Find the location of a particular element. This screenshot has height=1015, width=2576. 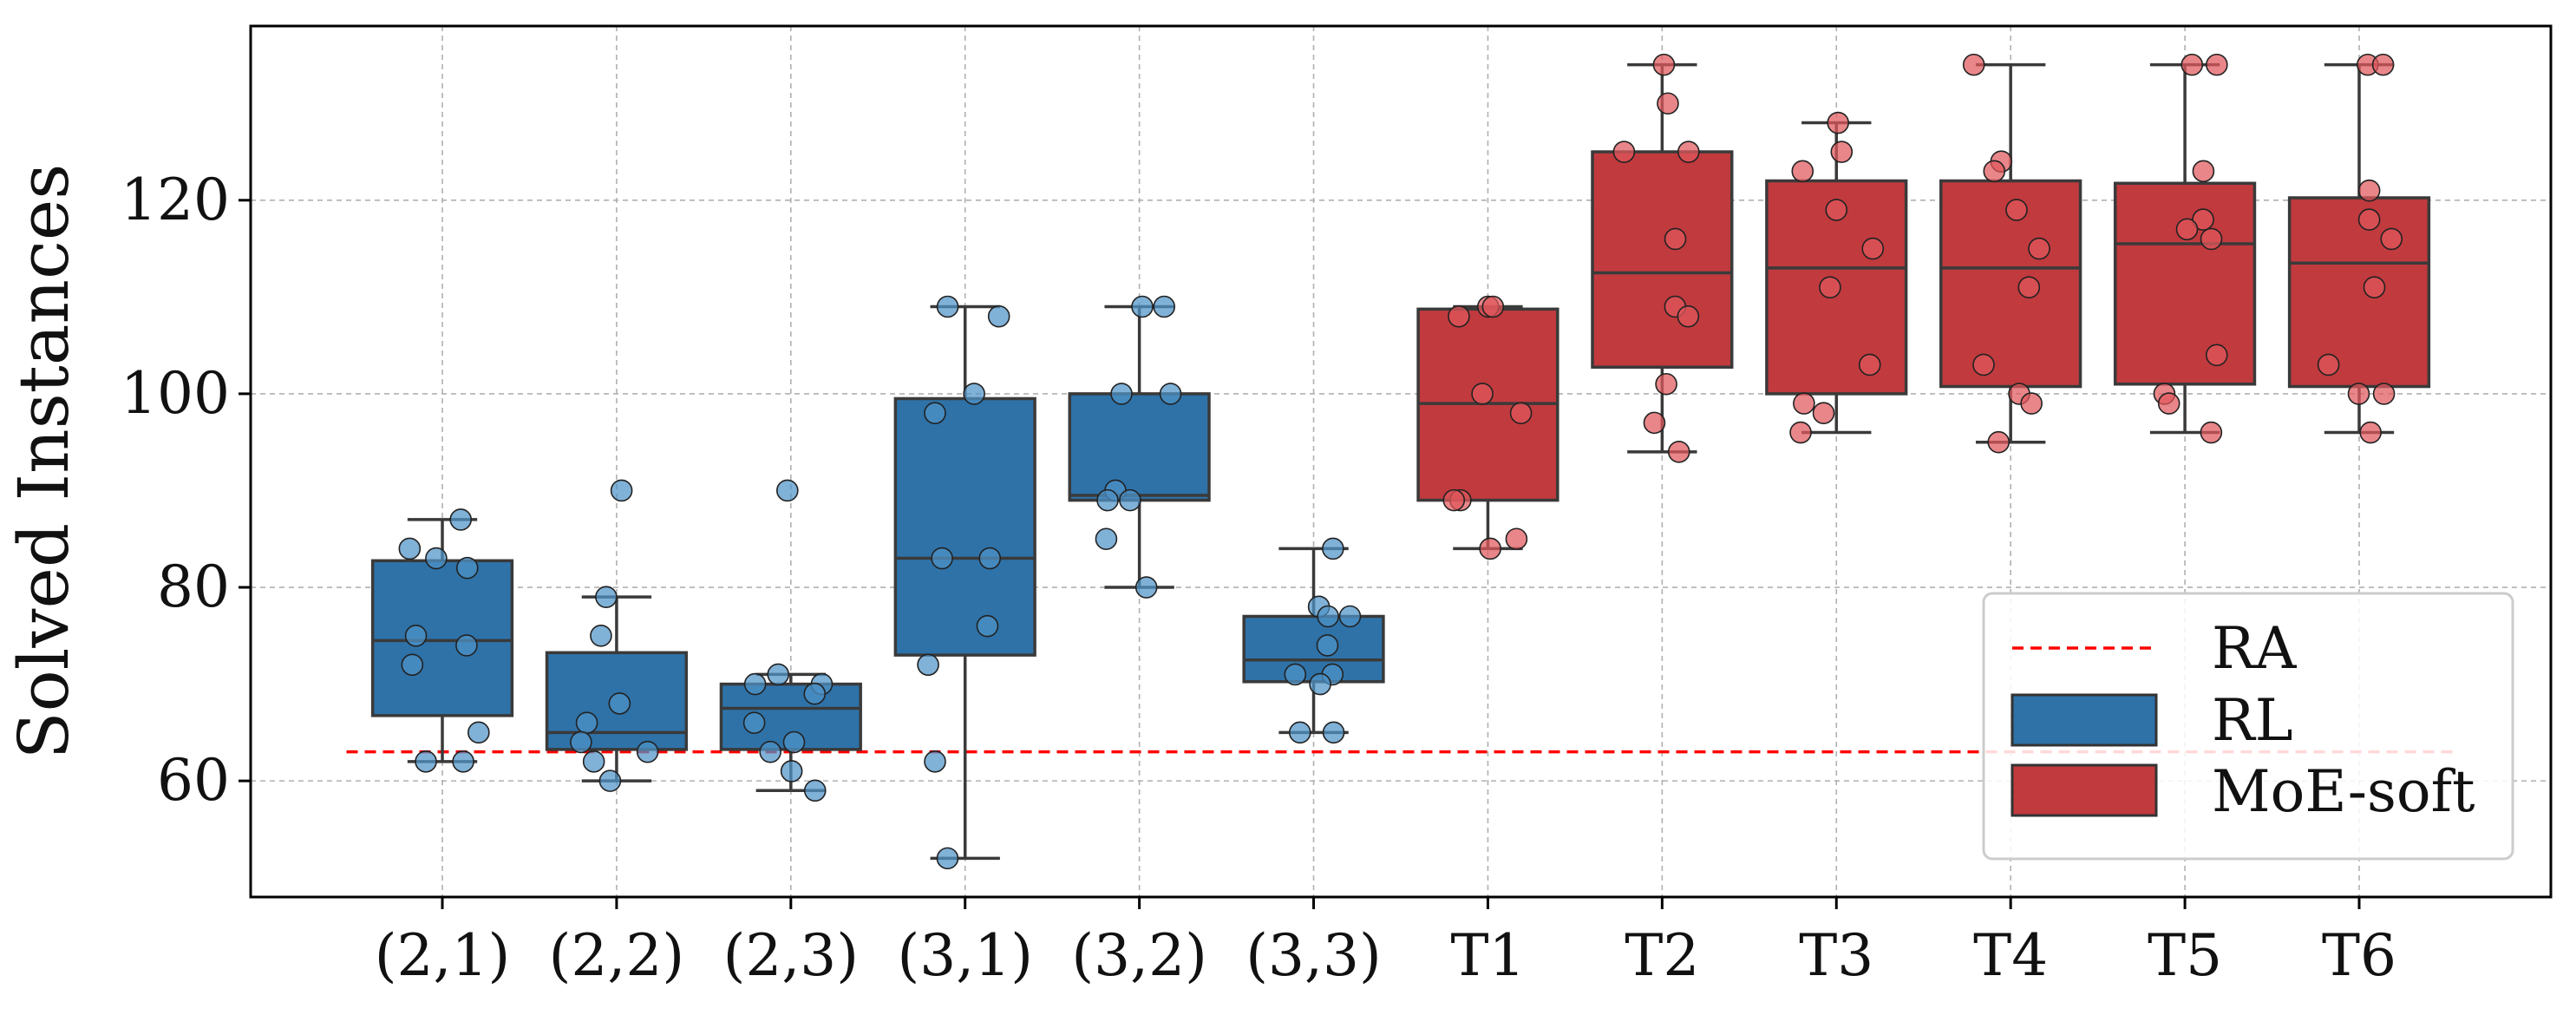

box-moe-soft-T5 is located at coordinates (2185, 248).